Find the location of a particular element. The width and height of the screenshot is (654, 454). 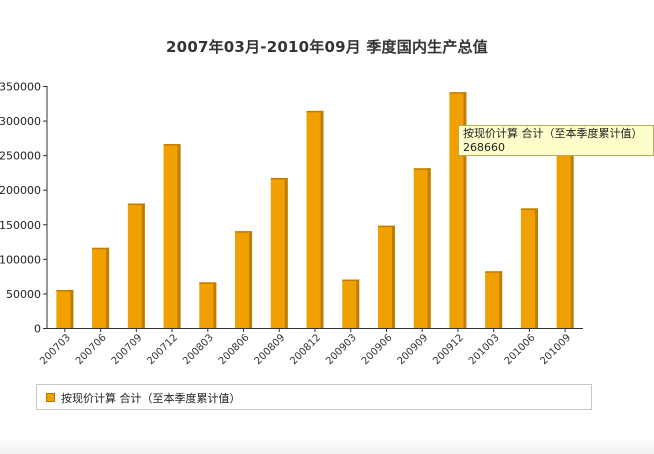

y-tick-label: 0 is located at coordinates (37, 329).